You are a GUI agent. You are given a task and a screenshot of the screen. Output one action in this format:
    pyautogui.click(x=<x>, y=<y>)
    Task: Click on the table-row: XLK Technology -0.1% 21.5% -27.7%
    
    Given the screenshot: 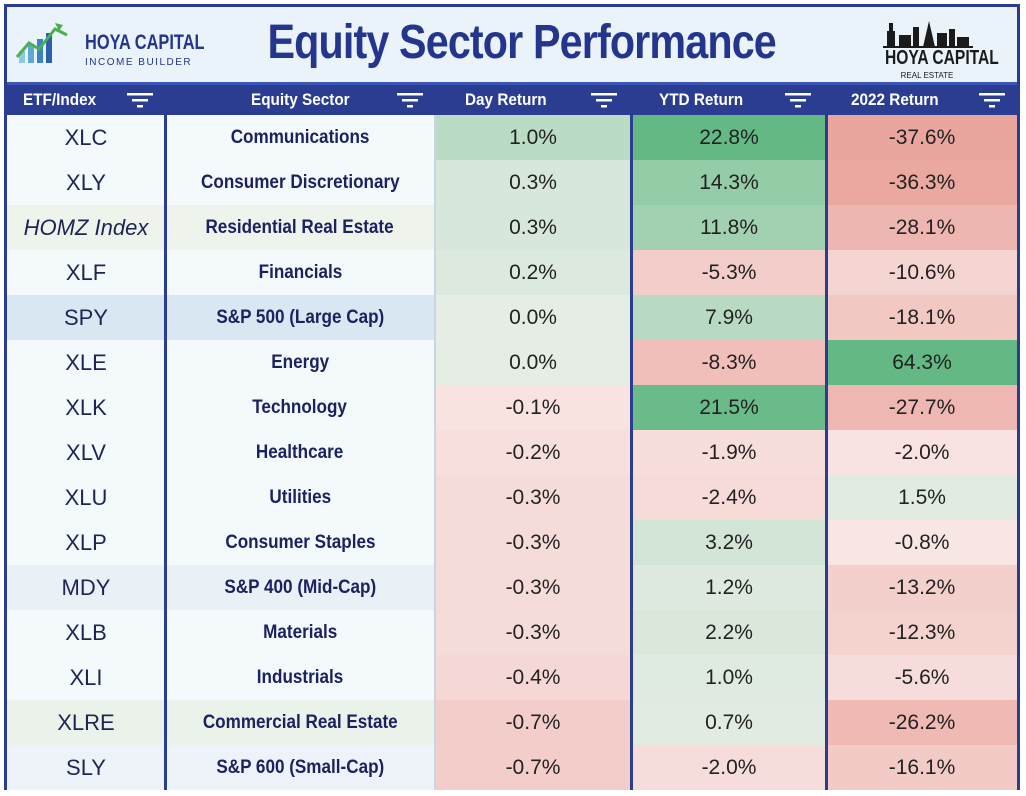 What is the action you would take?
    pyautogui.click(x=512, y=407)
    